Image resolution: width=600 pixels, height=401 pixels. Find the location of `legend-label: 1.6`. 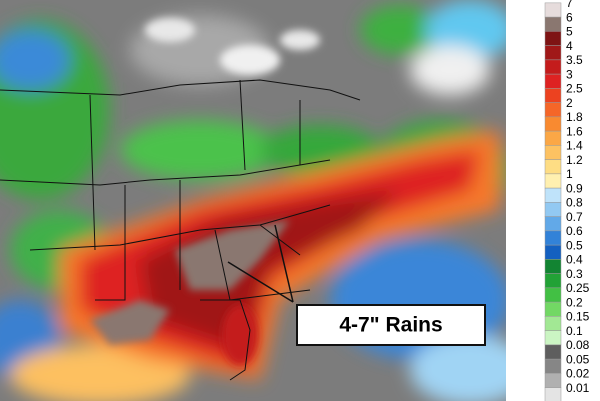

legend-label: 1.6 is located at coordinates (574, 131).